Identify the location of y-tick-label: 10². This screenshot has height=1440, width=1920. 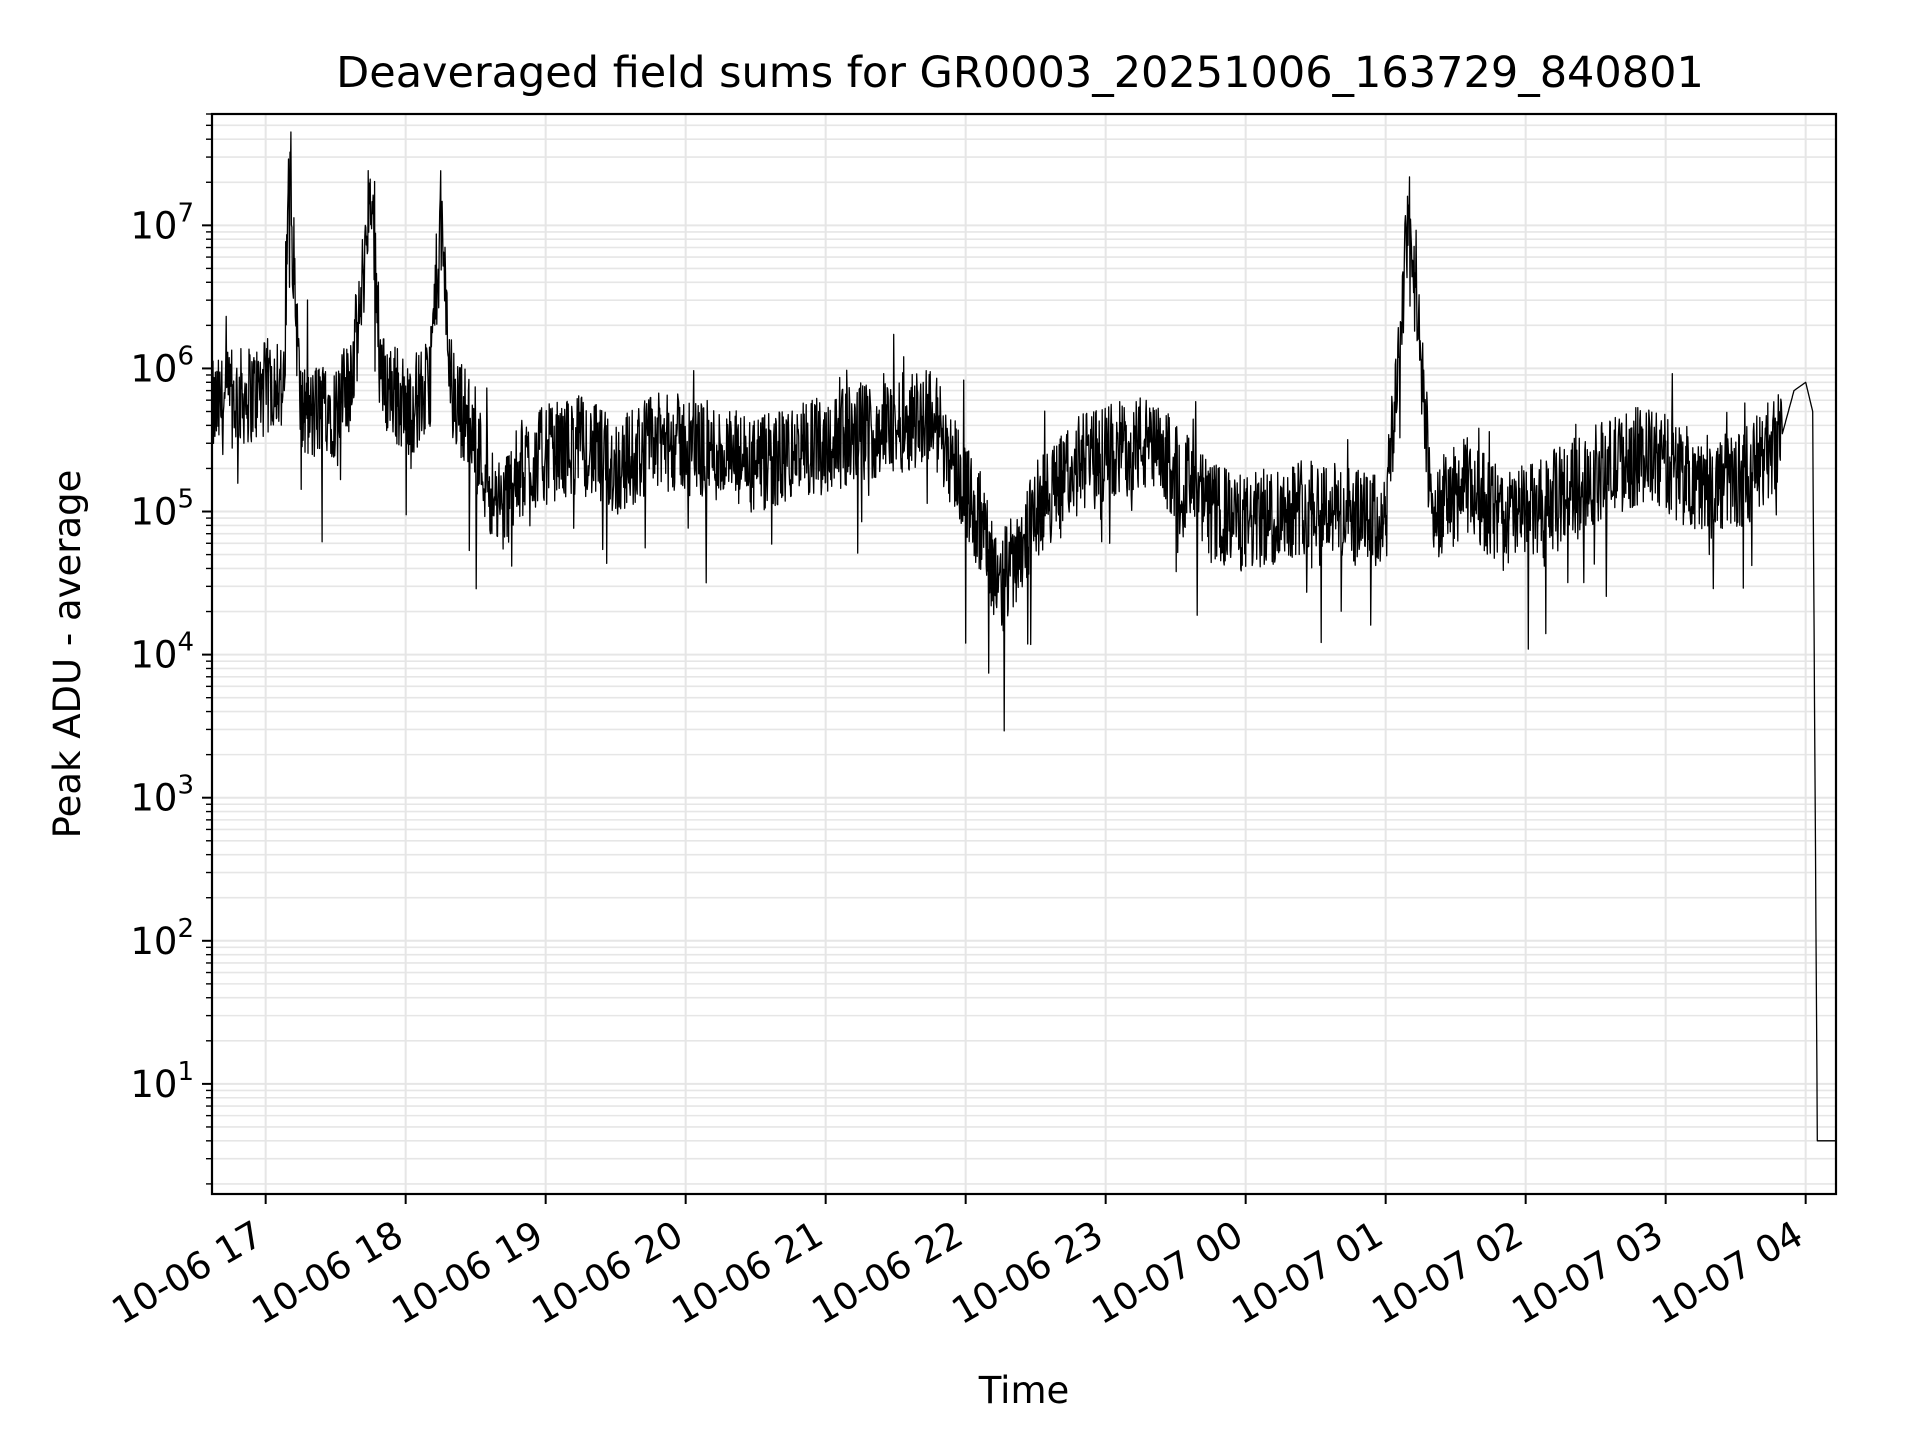
(162, 938).